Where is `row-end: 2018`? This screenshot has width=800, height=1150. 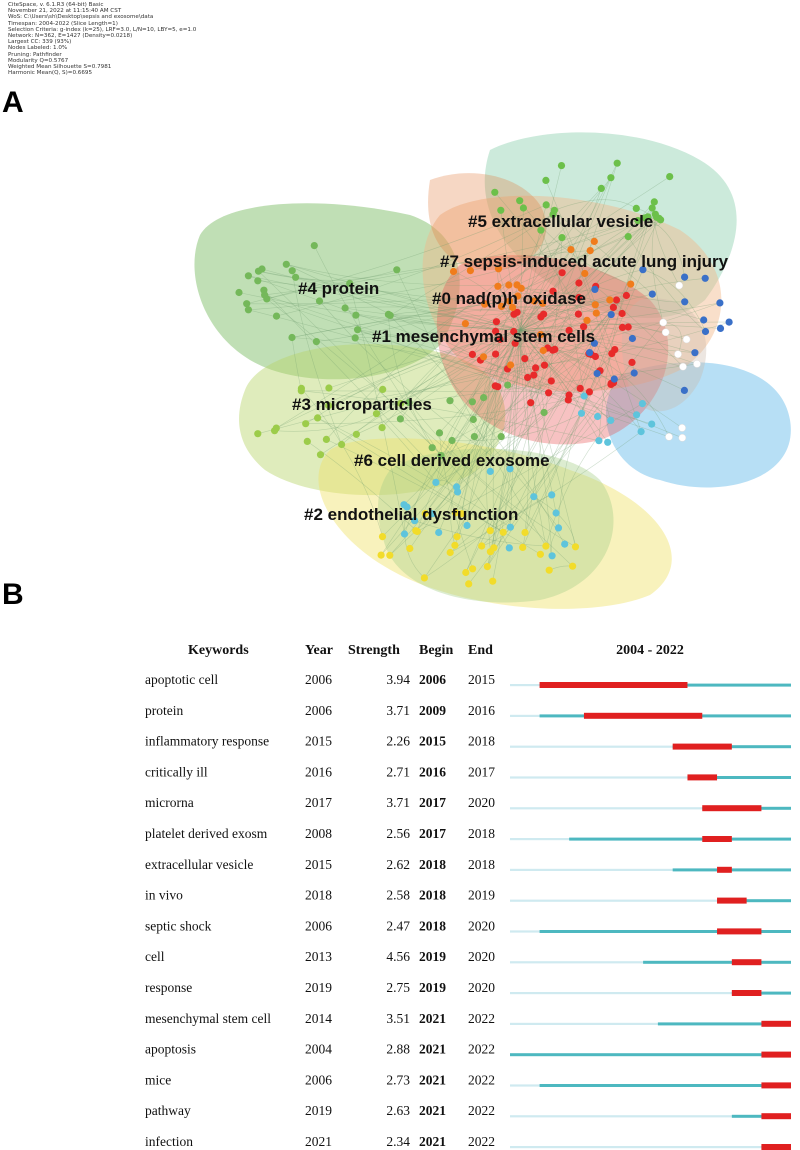 row-end: 2018 is located at coordinates (481, 741).